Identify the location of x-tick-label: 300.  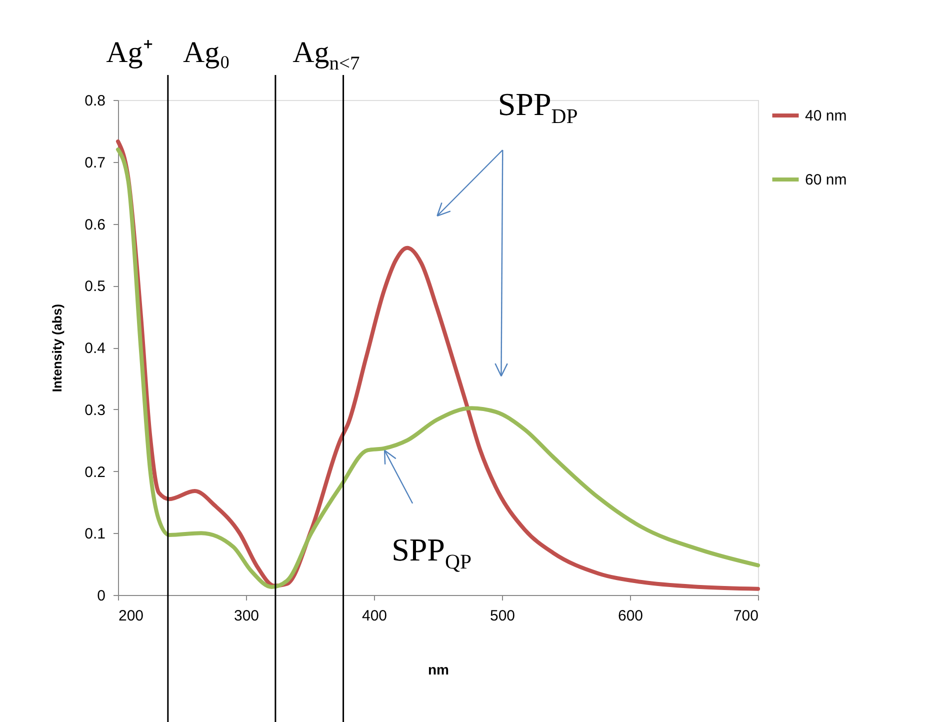
(247, 616).